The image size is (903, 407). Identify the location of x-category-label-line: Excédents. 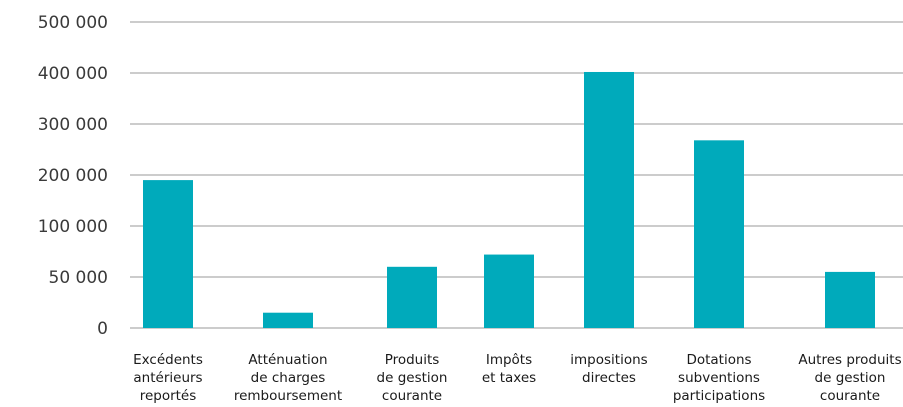
(168, 360).